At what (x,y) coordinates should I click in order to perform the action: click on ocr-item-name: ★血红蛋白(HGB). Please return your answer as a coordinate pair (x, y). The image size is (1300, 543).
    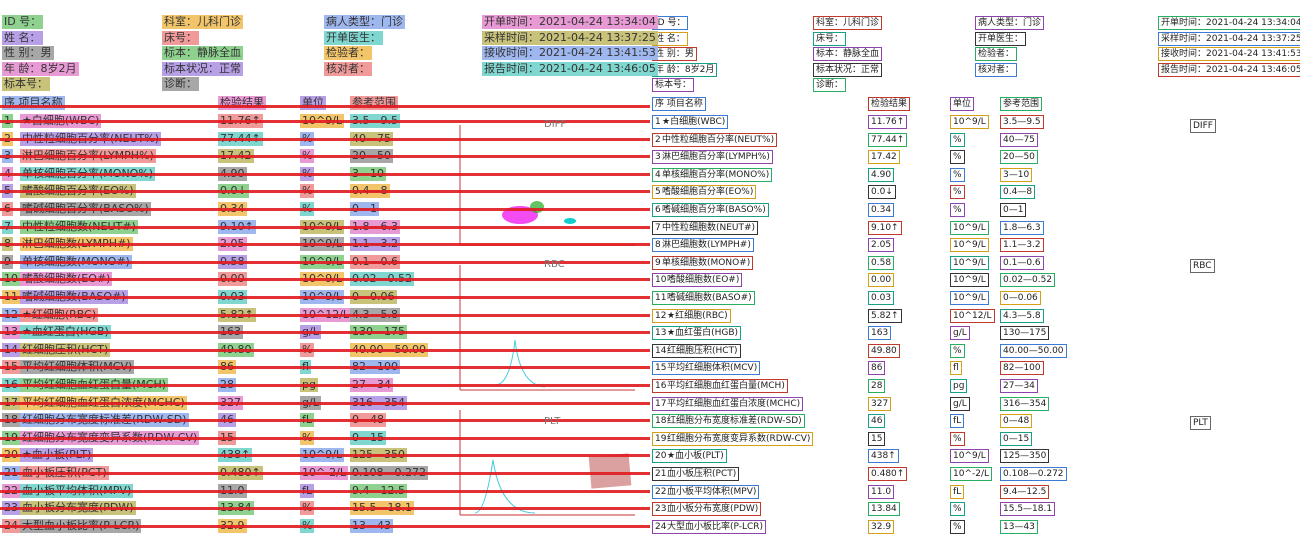
    Looking at the image, I should click on (703, 333).